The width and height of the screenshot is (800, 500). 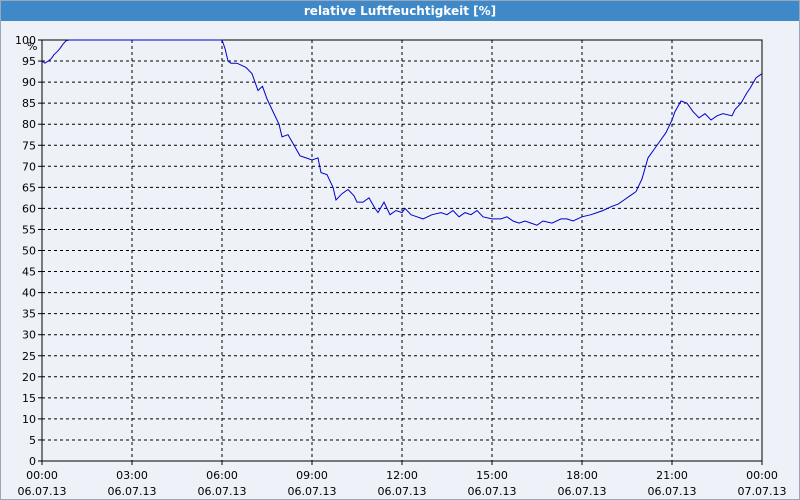 What do you see at coordinates (32, 440) in the screenshot?
I see `y-tick-label: 5` at bounding box center [32, 440].